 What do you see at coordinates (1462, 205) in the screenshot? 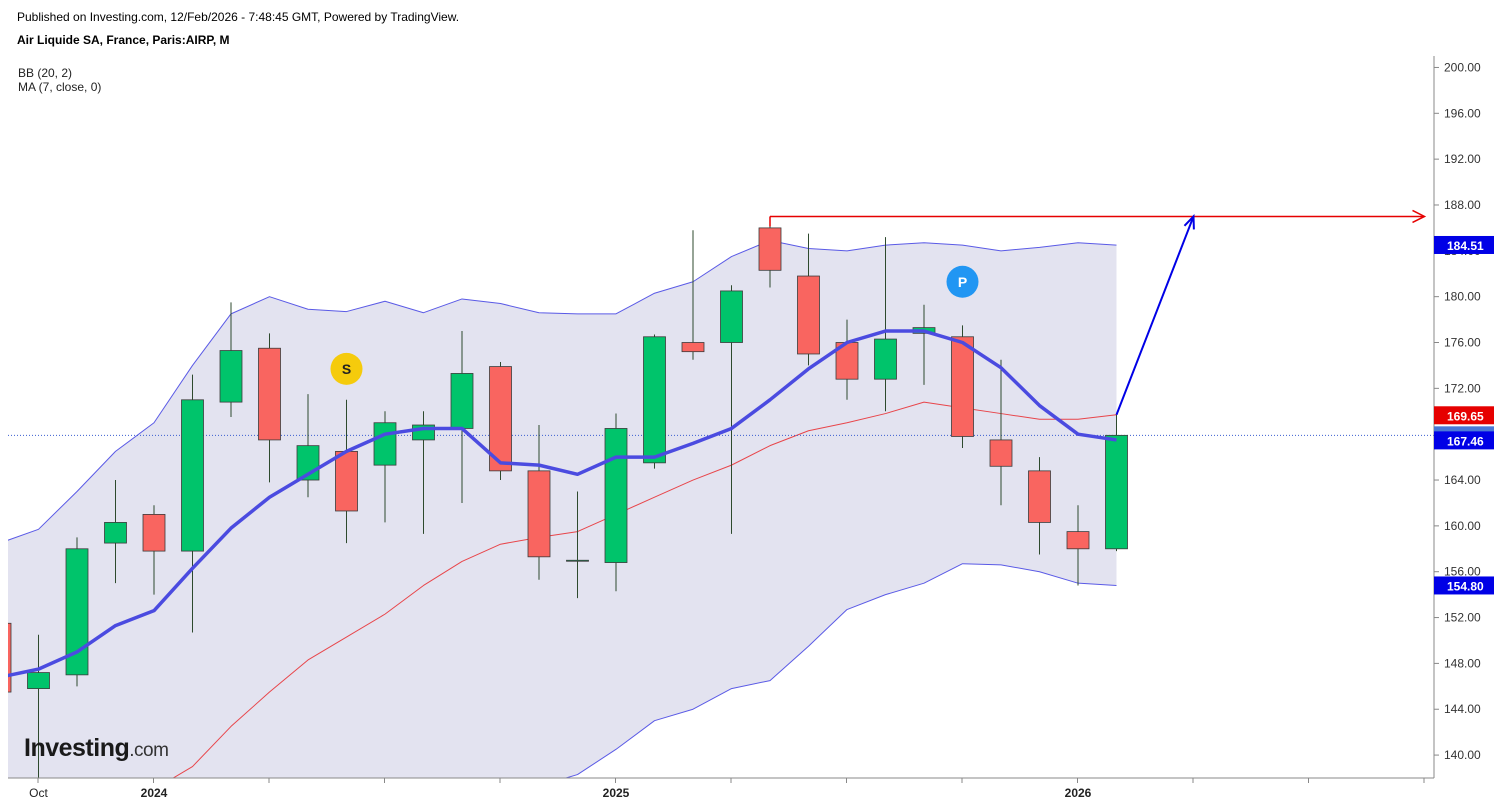
I see `price-tick-label: 188.00` at bounding box center [1462, 205].